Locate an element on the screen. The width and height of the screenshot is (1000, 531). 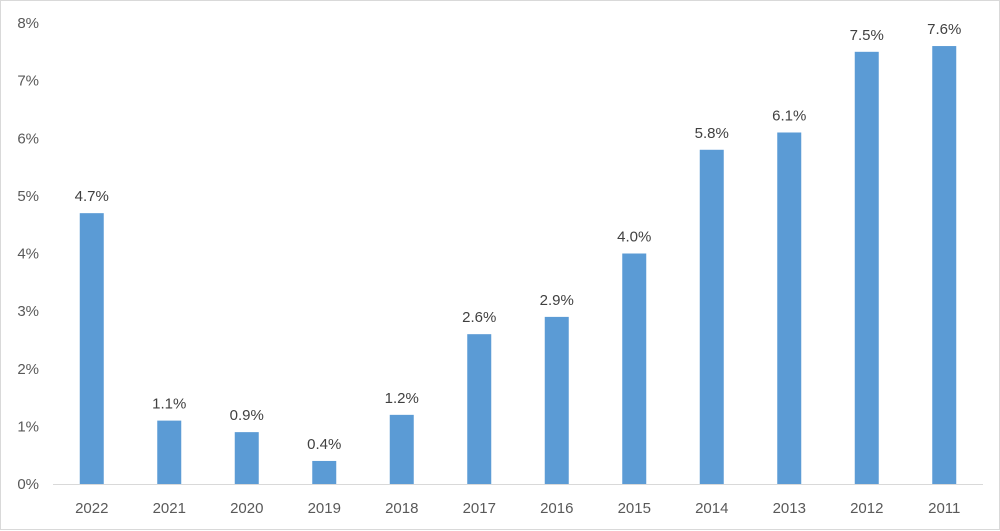
y-axis-tick-labels: 0% 1% 2% 3% 4% 5% 6% 7% 8% is located at coordinates (28, 254).